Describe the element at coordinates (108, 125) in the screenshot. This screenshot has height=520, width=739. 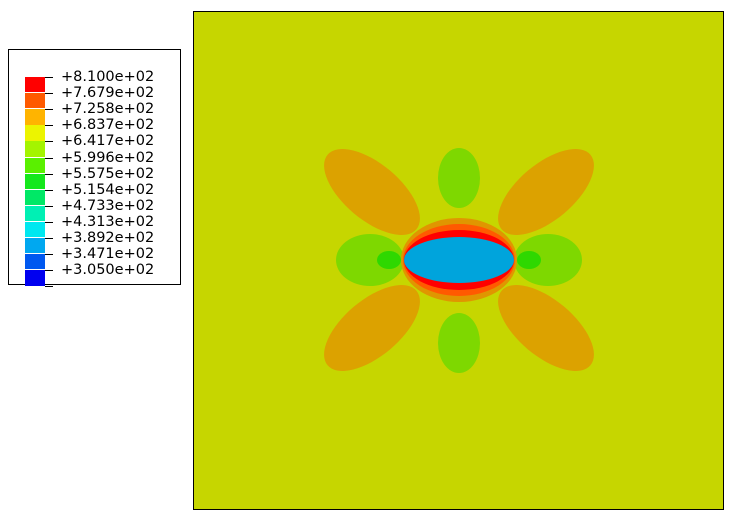
I see `legend-label: +6.837e+02` at that location.